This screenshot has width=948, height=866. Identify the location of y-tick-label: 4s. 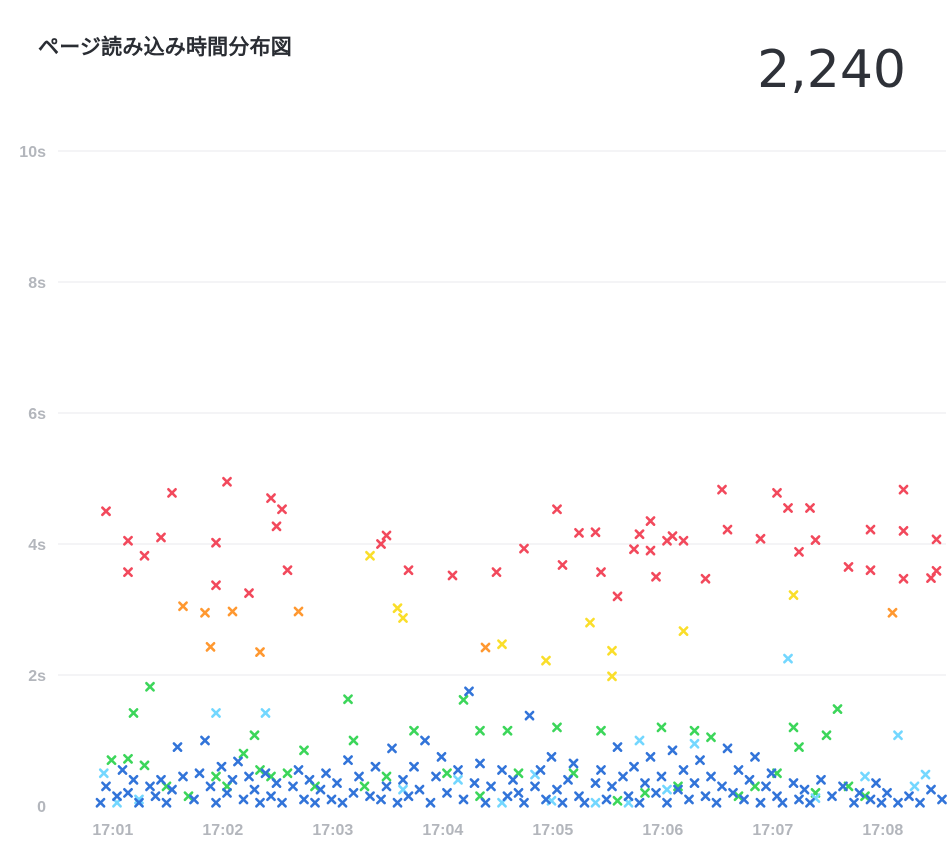
(37, 545).